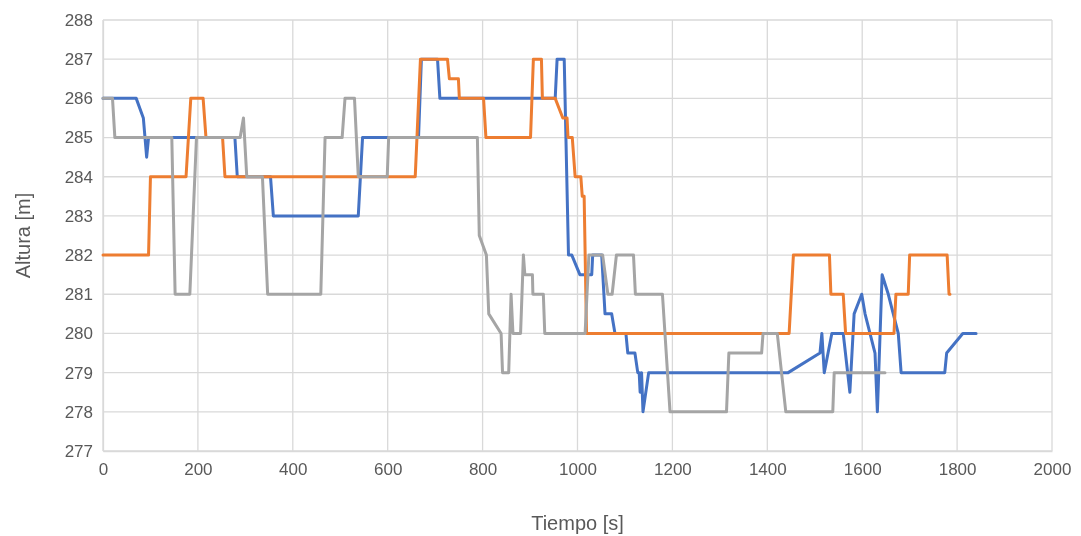 The height and width of the screenshot is (536, 1081). Describe the element at coordinates (78, 256) in the screenshot. I see `y-tick-label: 282` at that location.